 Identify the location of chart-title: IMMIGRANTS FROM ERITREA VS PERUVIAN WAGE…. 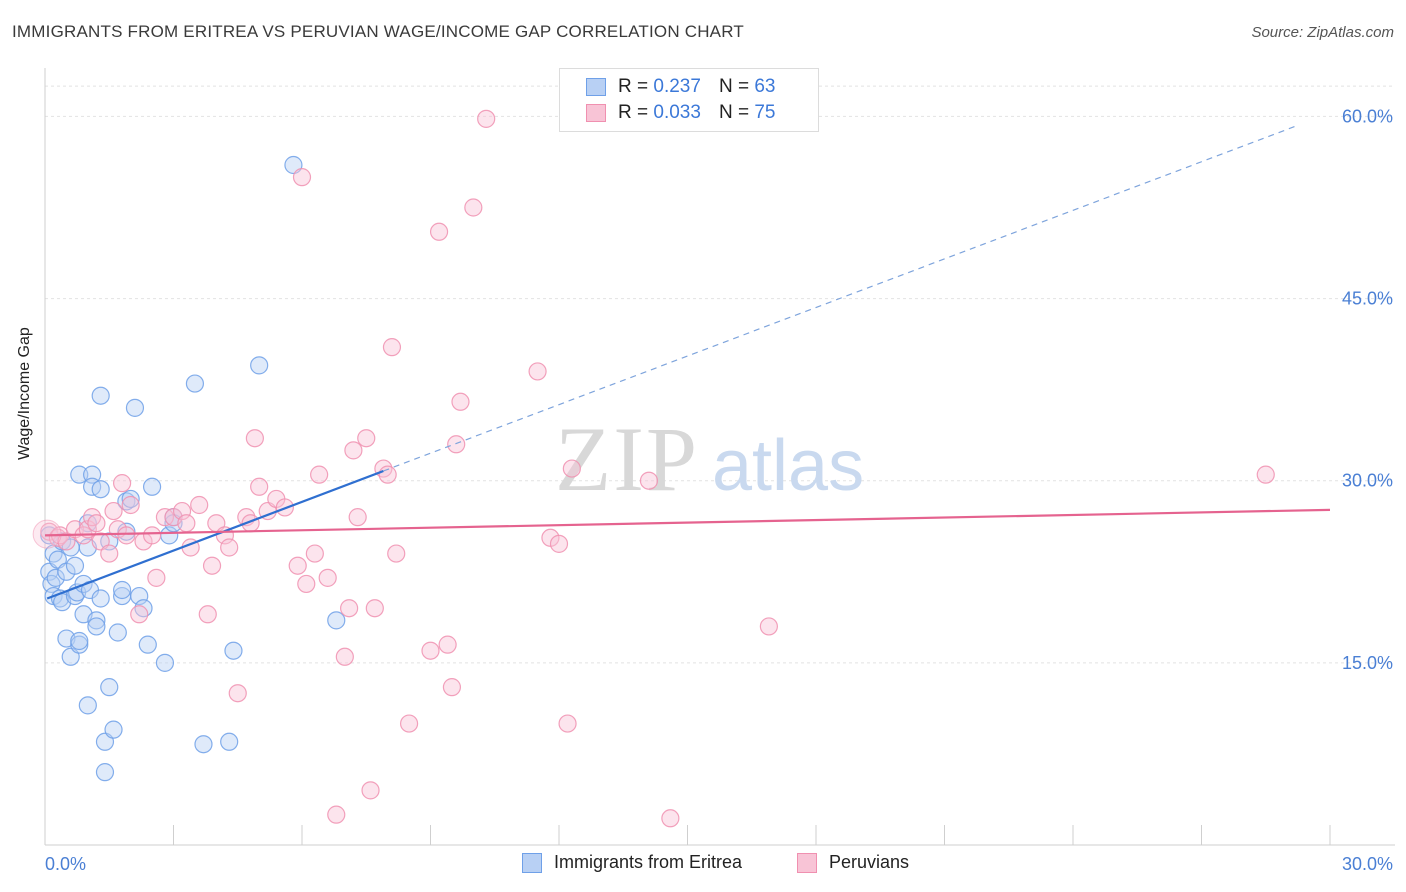
(378, 31).